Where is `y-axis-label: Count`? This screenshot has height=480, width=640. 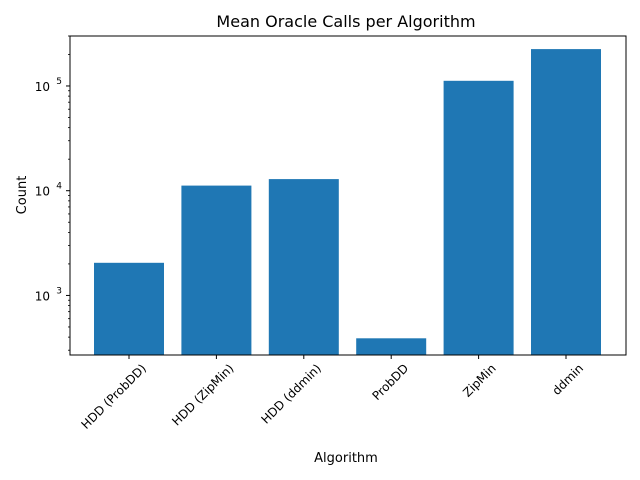 y-axis-label: Count is located at coordinates (22, 195).